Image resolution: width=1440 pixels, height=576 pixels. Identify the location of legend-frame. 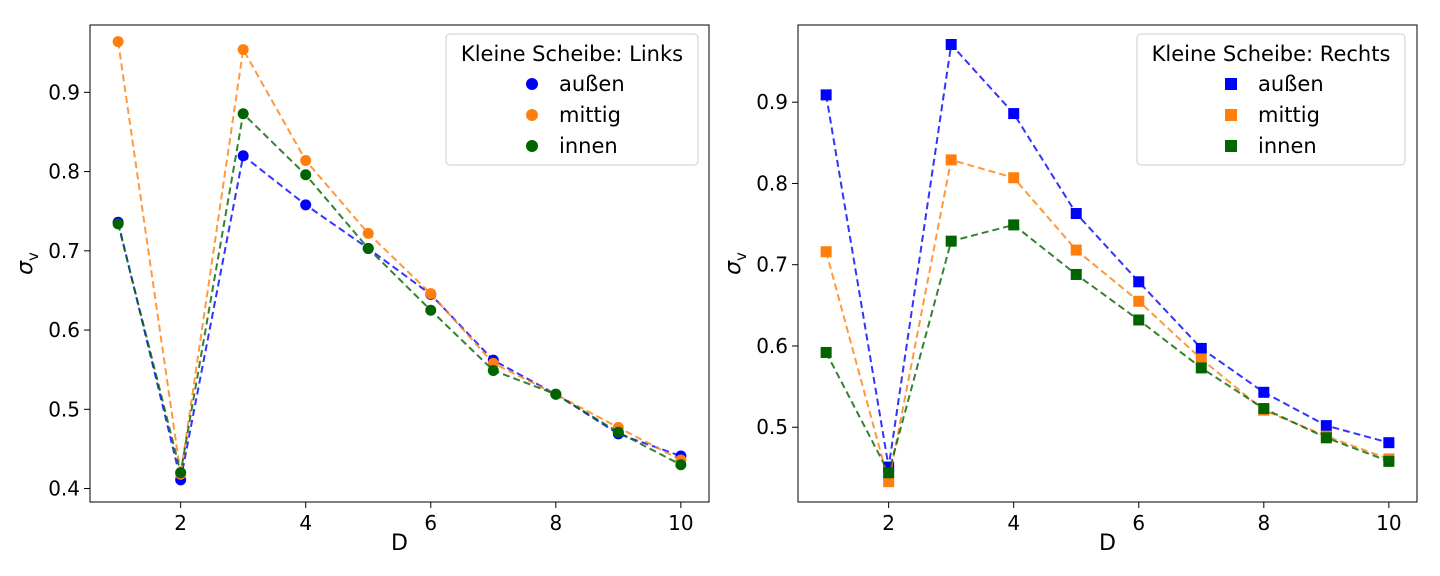
(1271, 99).